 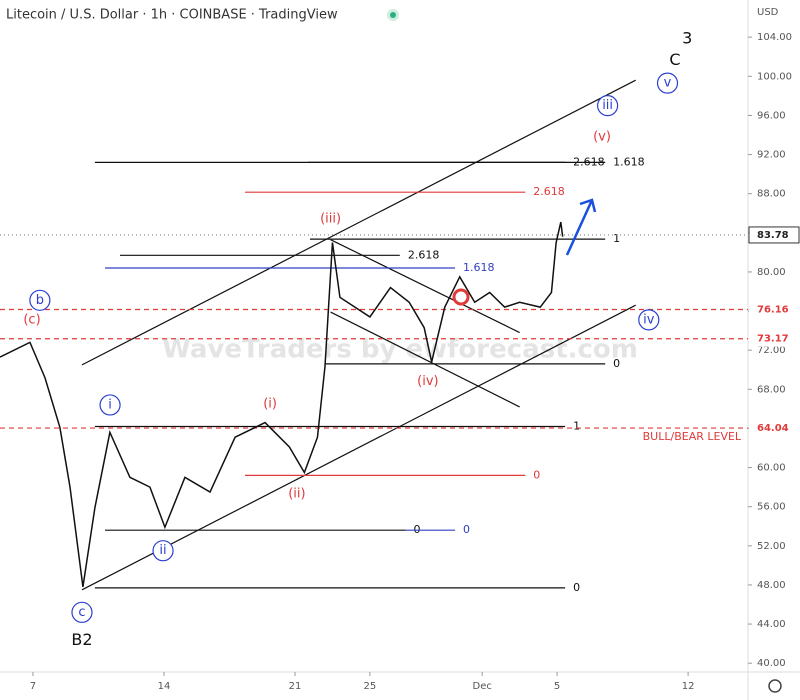 What do you see at coordinates (461, 297) in the screenshot?
I see `highlight-circle` at bounding box center [461, 297].